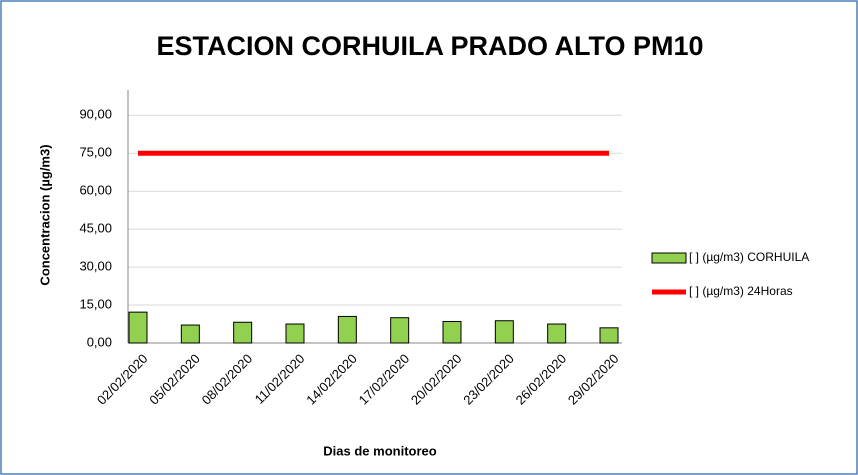 This screenshot has height=475, width=858. Describe the element at coordinates (379, 450) in the screenshot. I see `x-axis-label: Dias de monitoreo` at that location.